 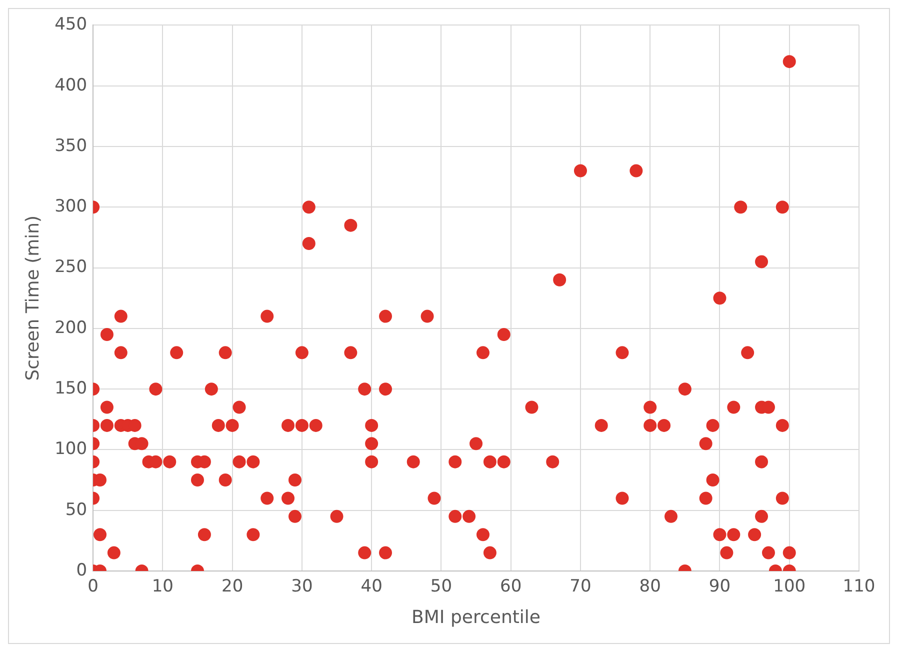 I want to click on x-tick-label: 90, so click(x=719, y=586).